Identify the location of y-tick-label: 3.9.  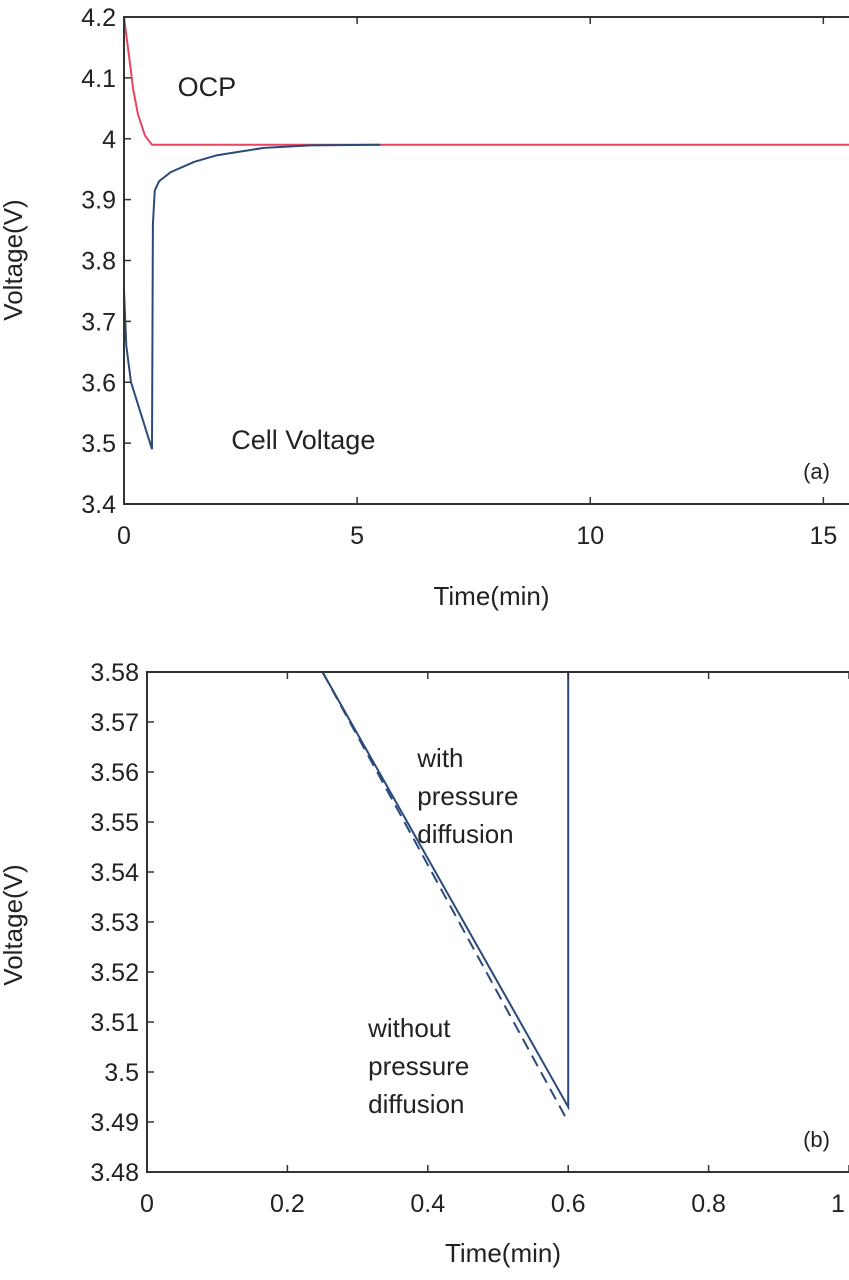
(98, 201).